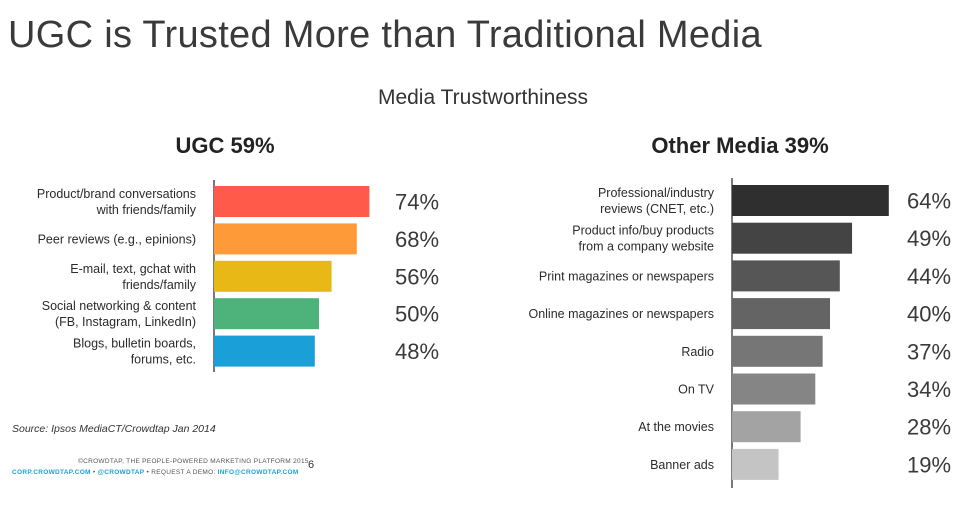 This screenshot has height=506, width=966. What do you see at coordinates (929, 389) in the screenshot?
I see `other-value-label: 34%` at bounding box center [929, 389].